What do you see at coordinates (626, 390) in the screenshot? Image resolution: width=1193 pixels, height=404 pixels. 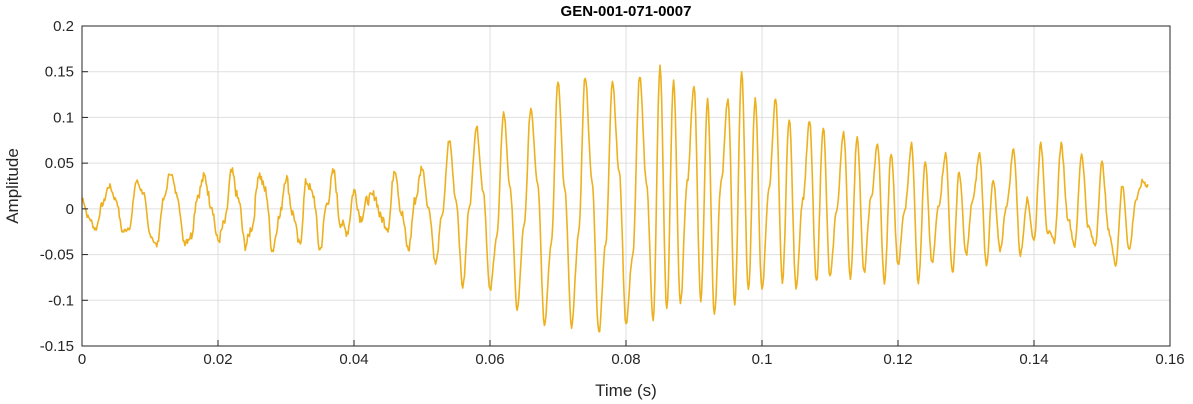 I see `x-axis-label: Time (s)` at bounding box center [626, 390].